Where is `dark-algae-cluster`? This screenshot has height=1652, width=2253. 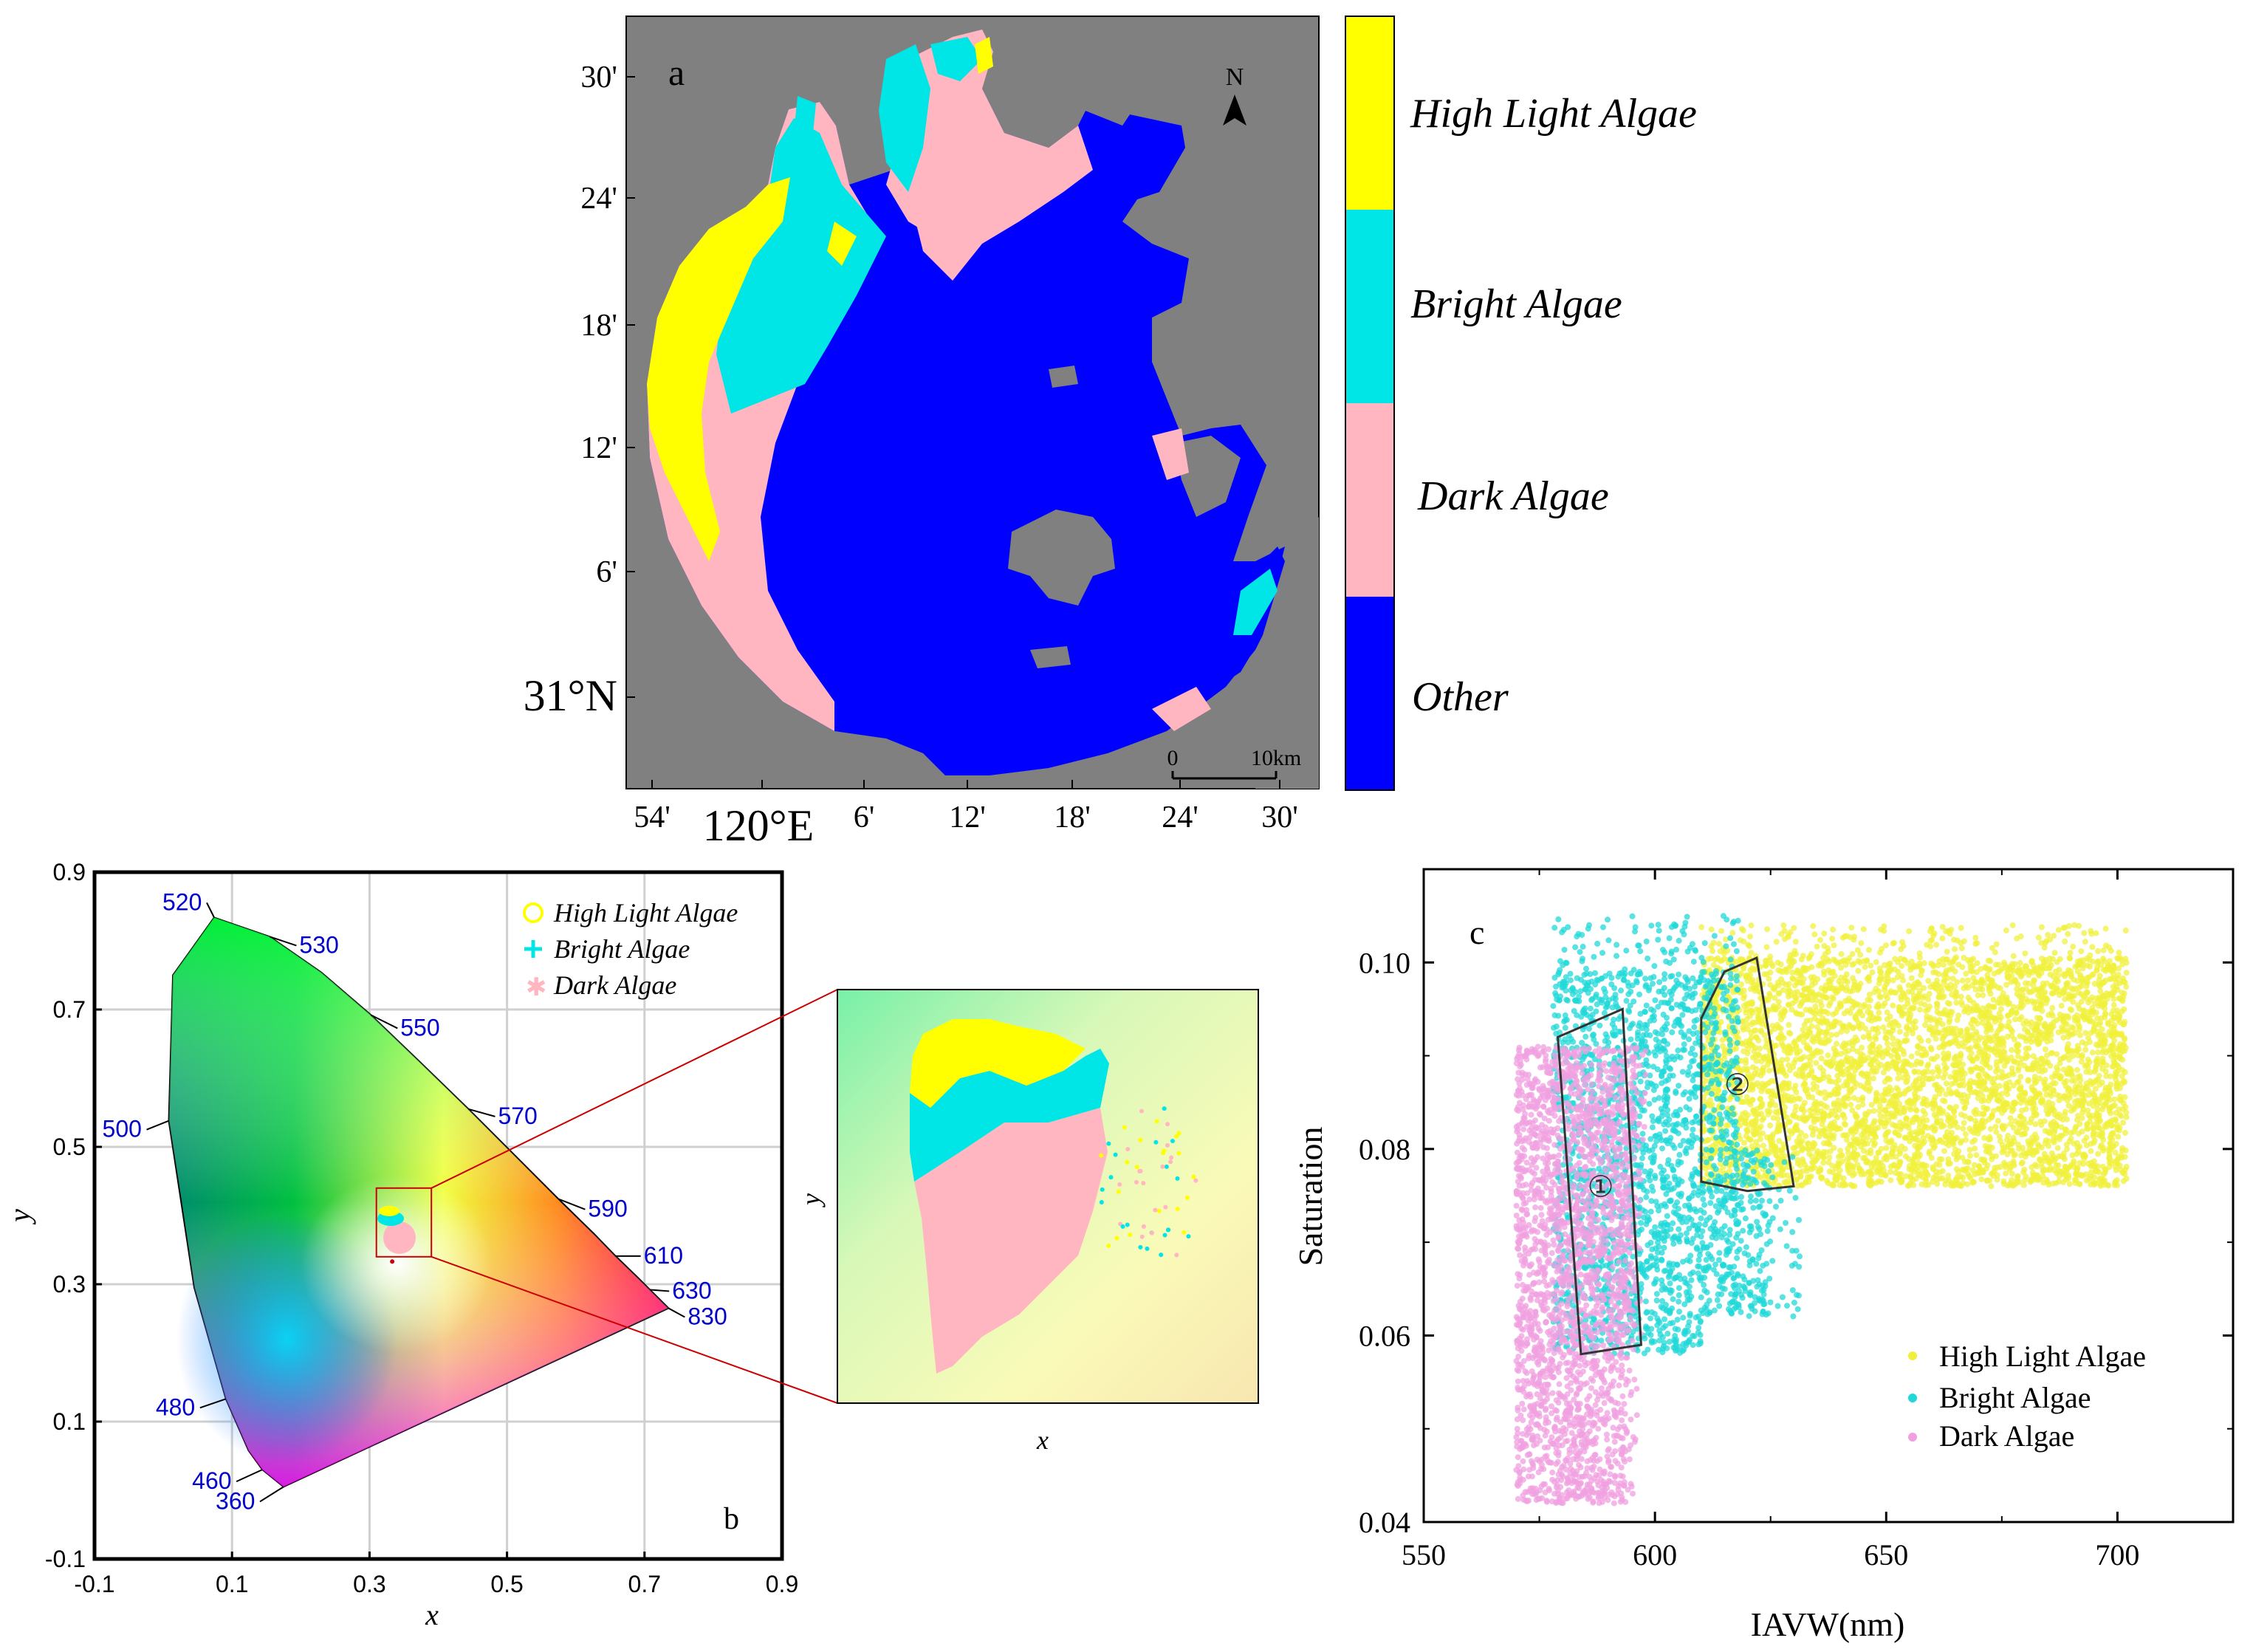
dark-algae-cluster is located at coordinates (399, 1237).